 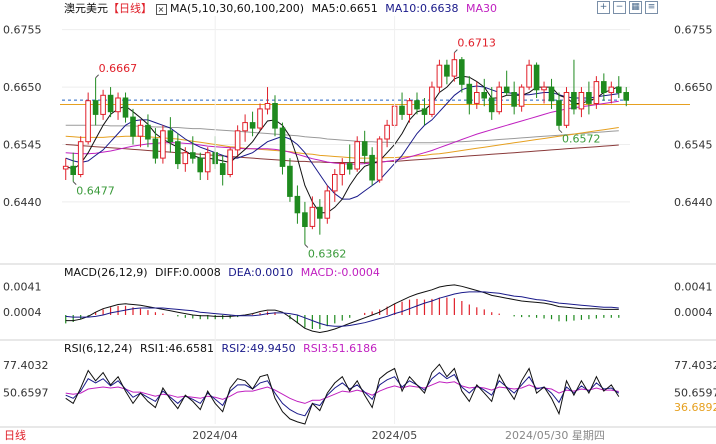 What do you see at coordinates (258, 348) in the screenshot?
I see `rsi2-value: RSI2:49.9450` at bounding box center [258, 348].